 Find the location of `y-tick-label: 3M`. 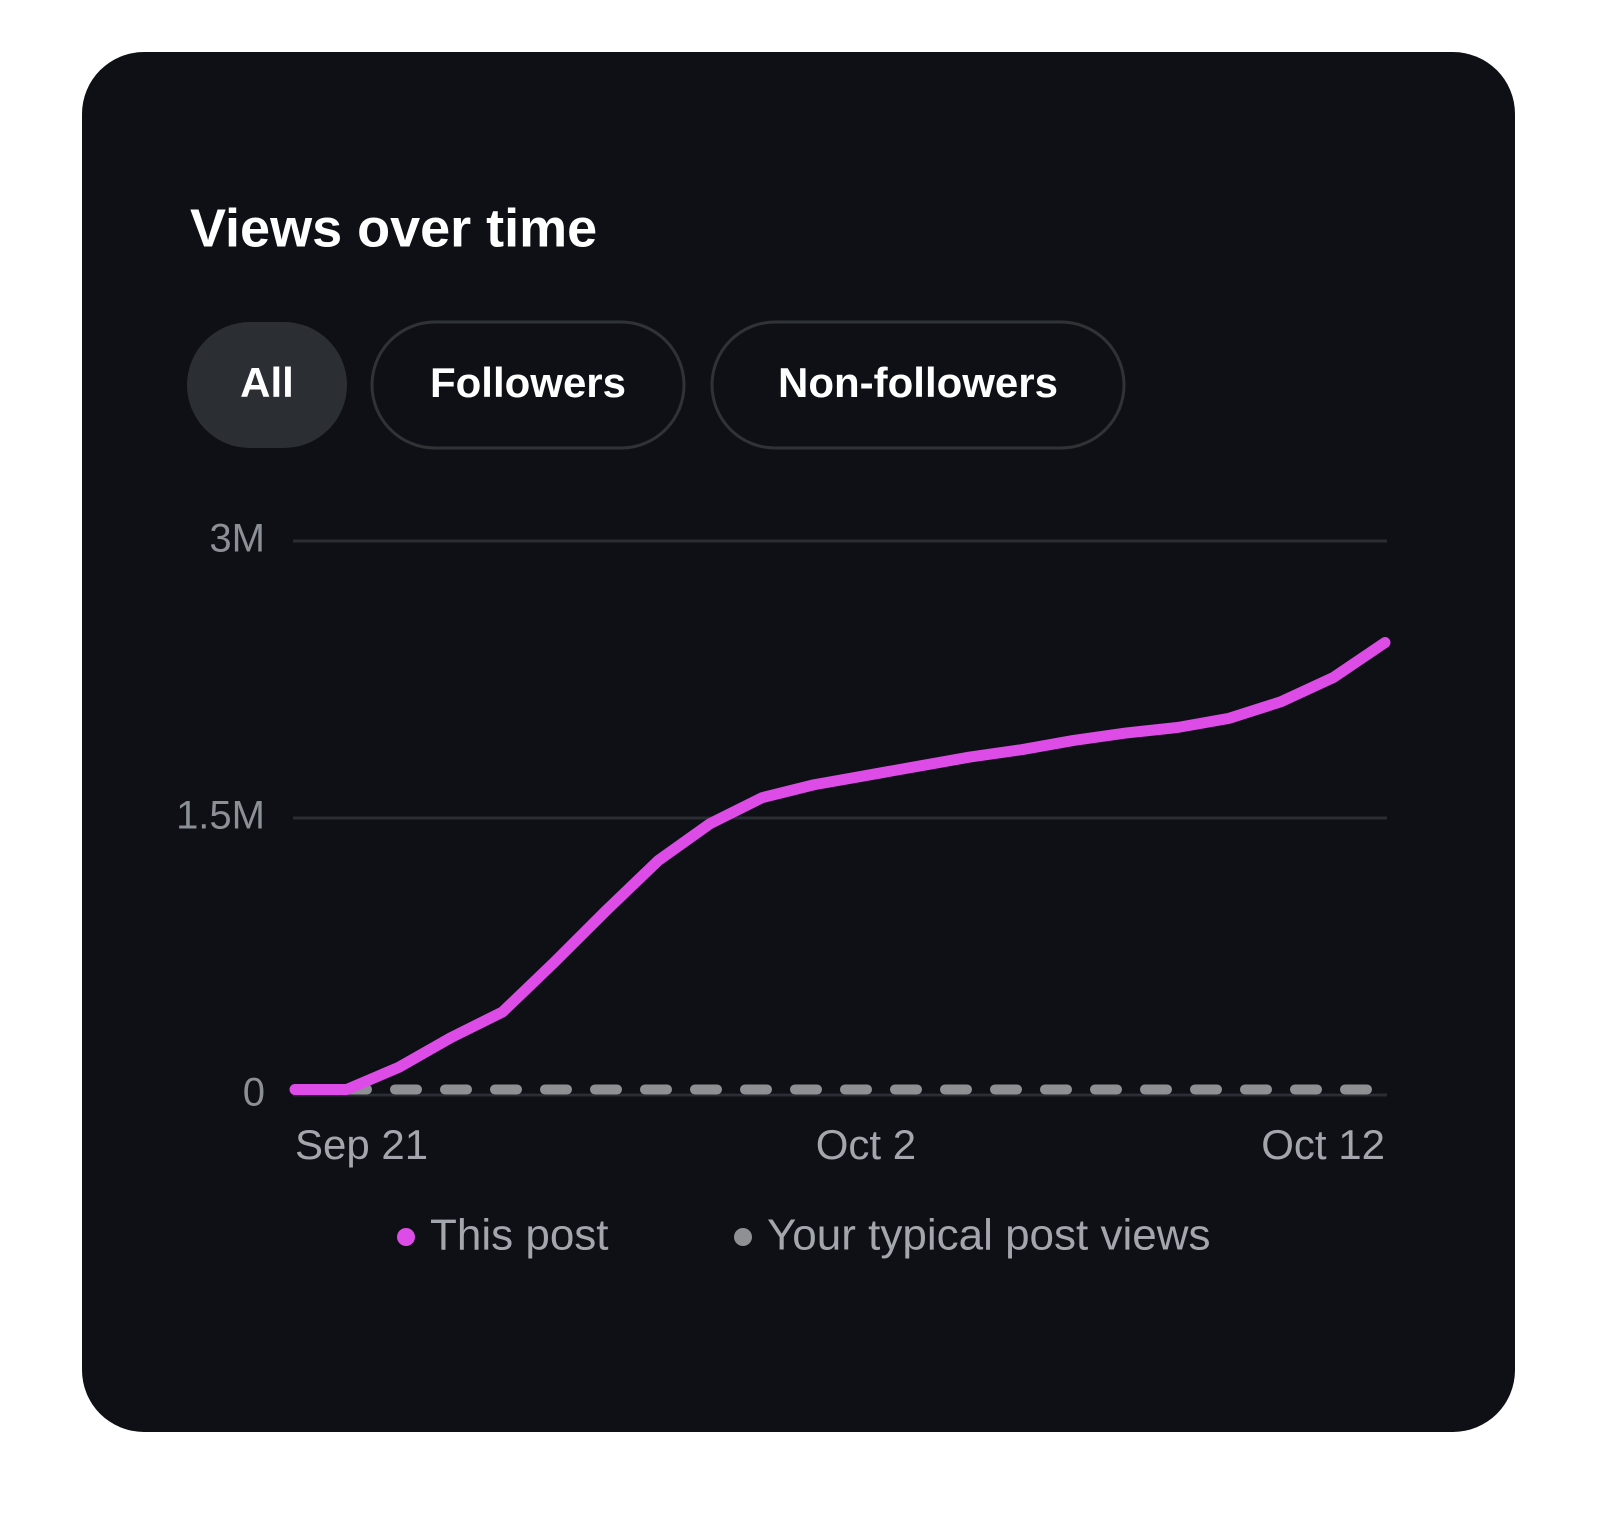

y-tick-label: 3M is located at coordinates (237, 539).